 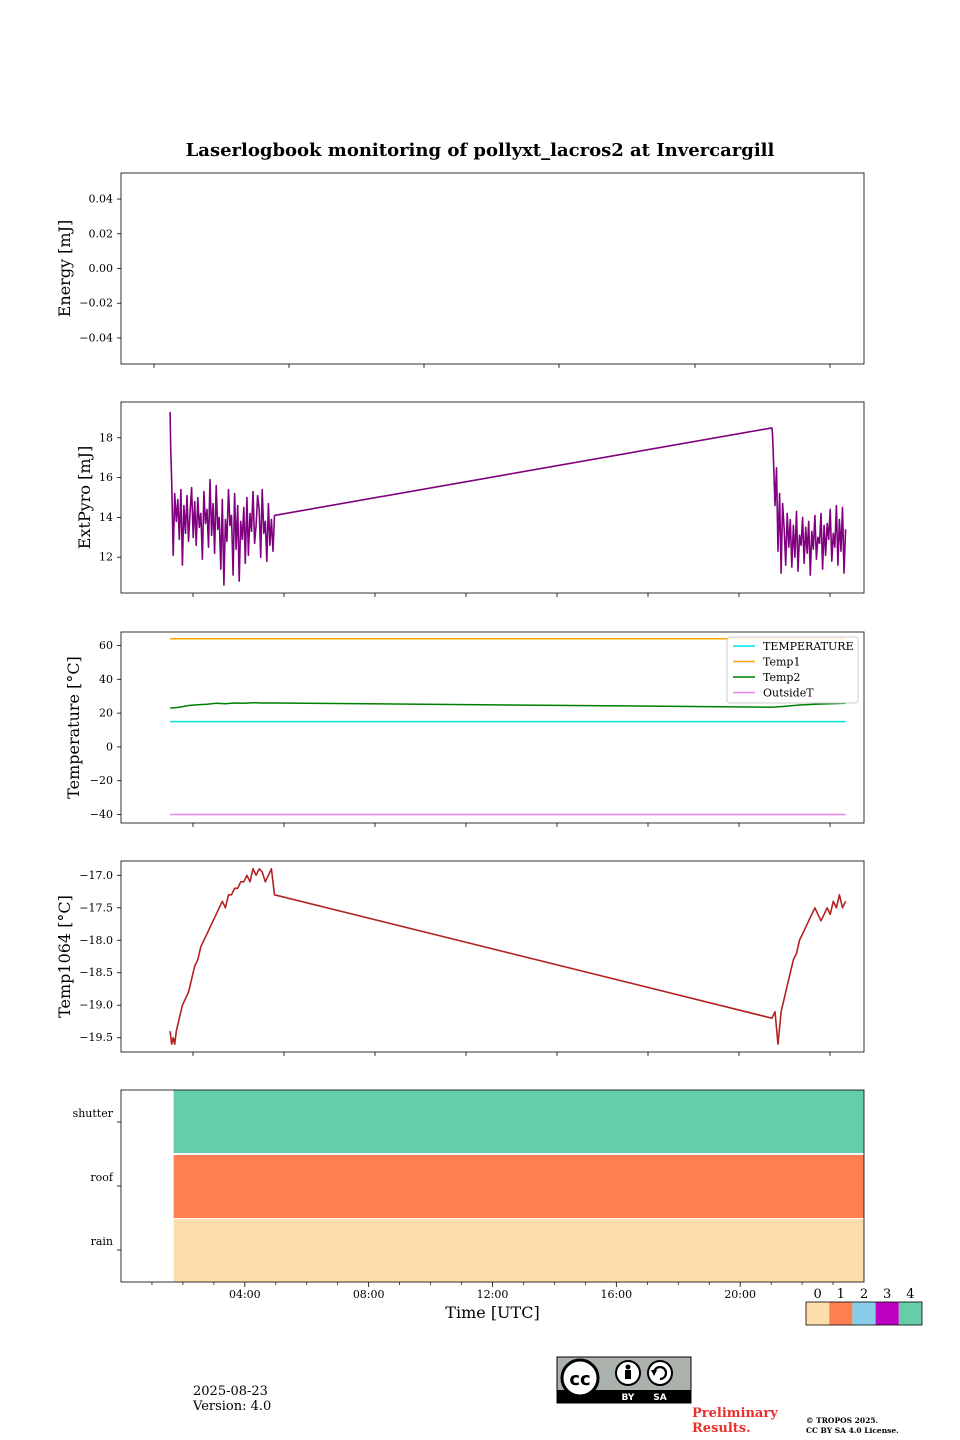 I want to click on y-tick-label: −19.0, so click(x=96, y=1005).